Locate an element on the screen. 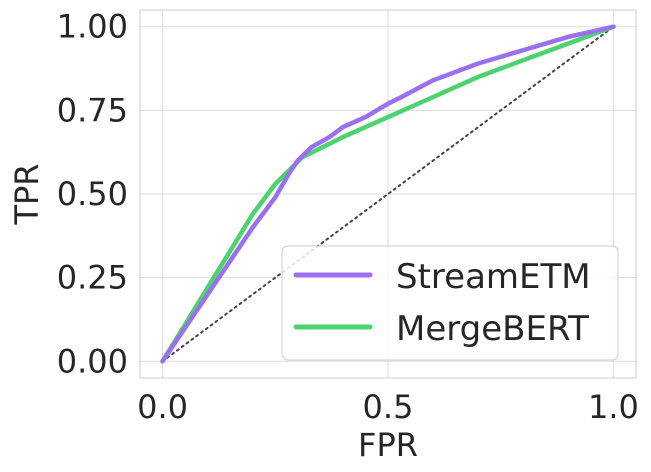  y-tick-labels: 0.00 0.25 0.50 0.75 1.00 is located at coordinates (92, 194).